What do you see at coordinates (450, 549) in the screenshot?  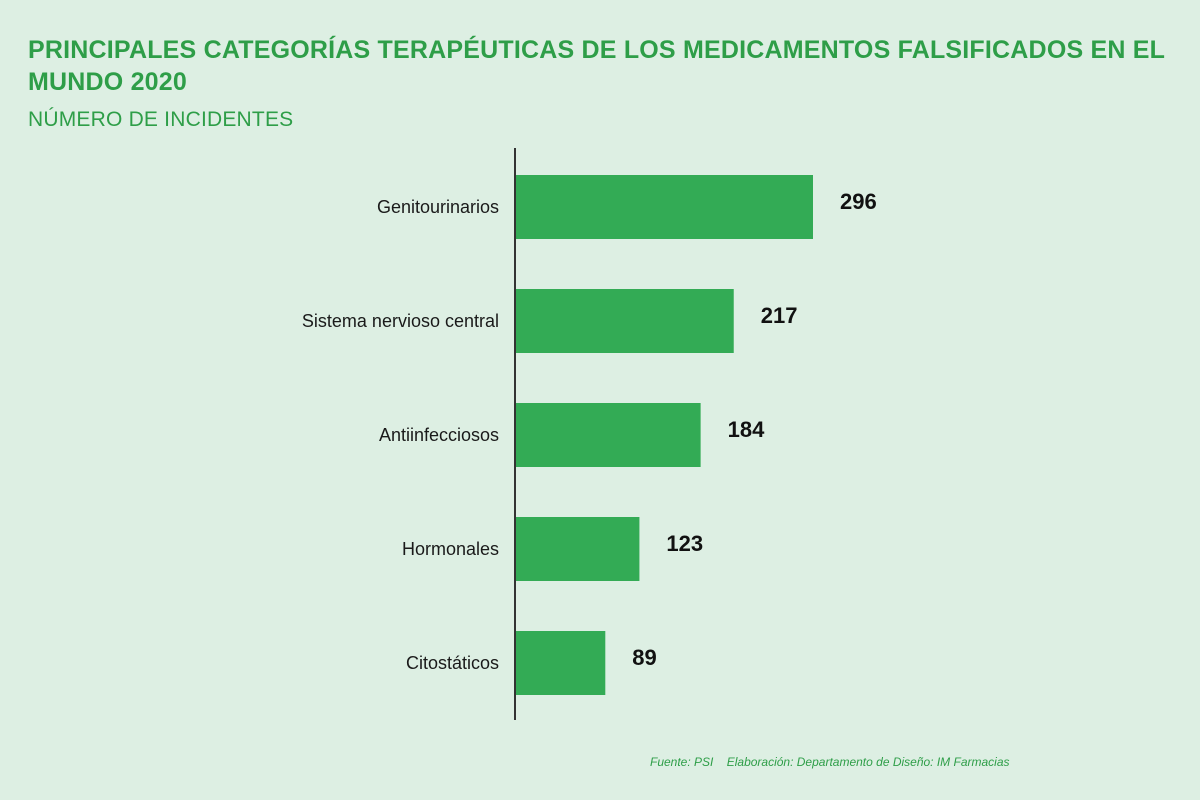 I see `category-label-3: Hormonales` at bounding box center [450, 549].